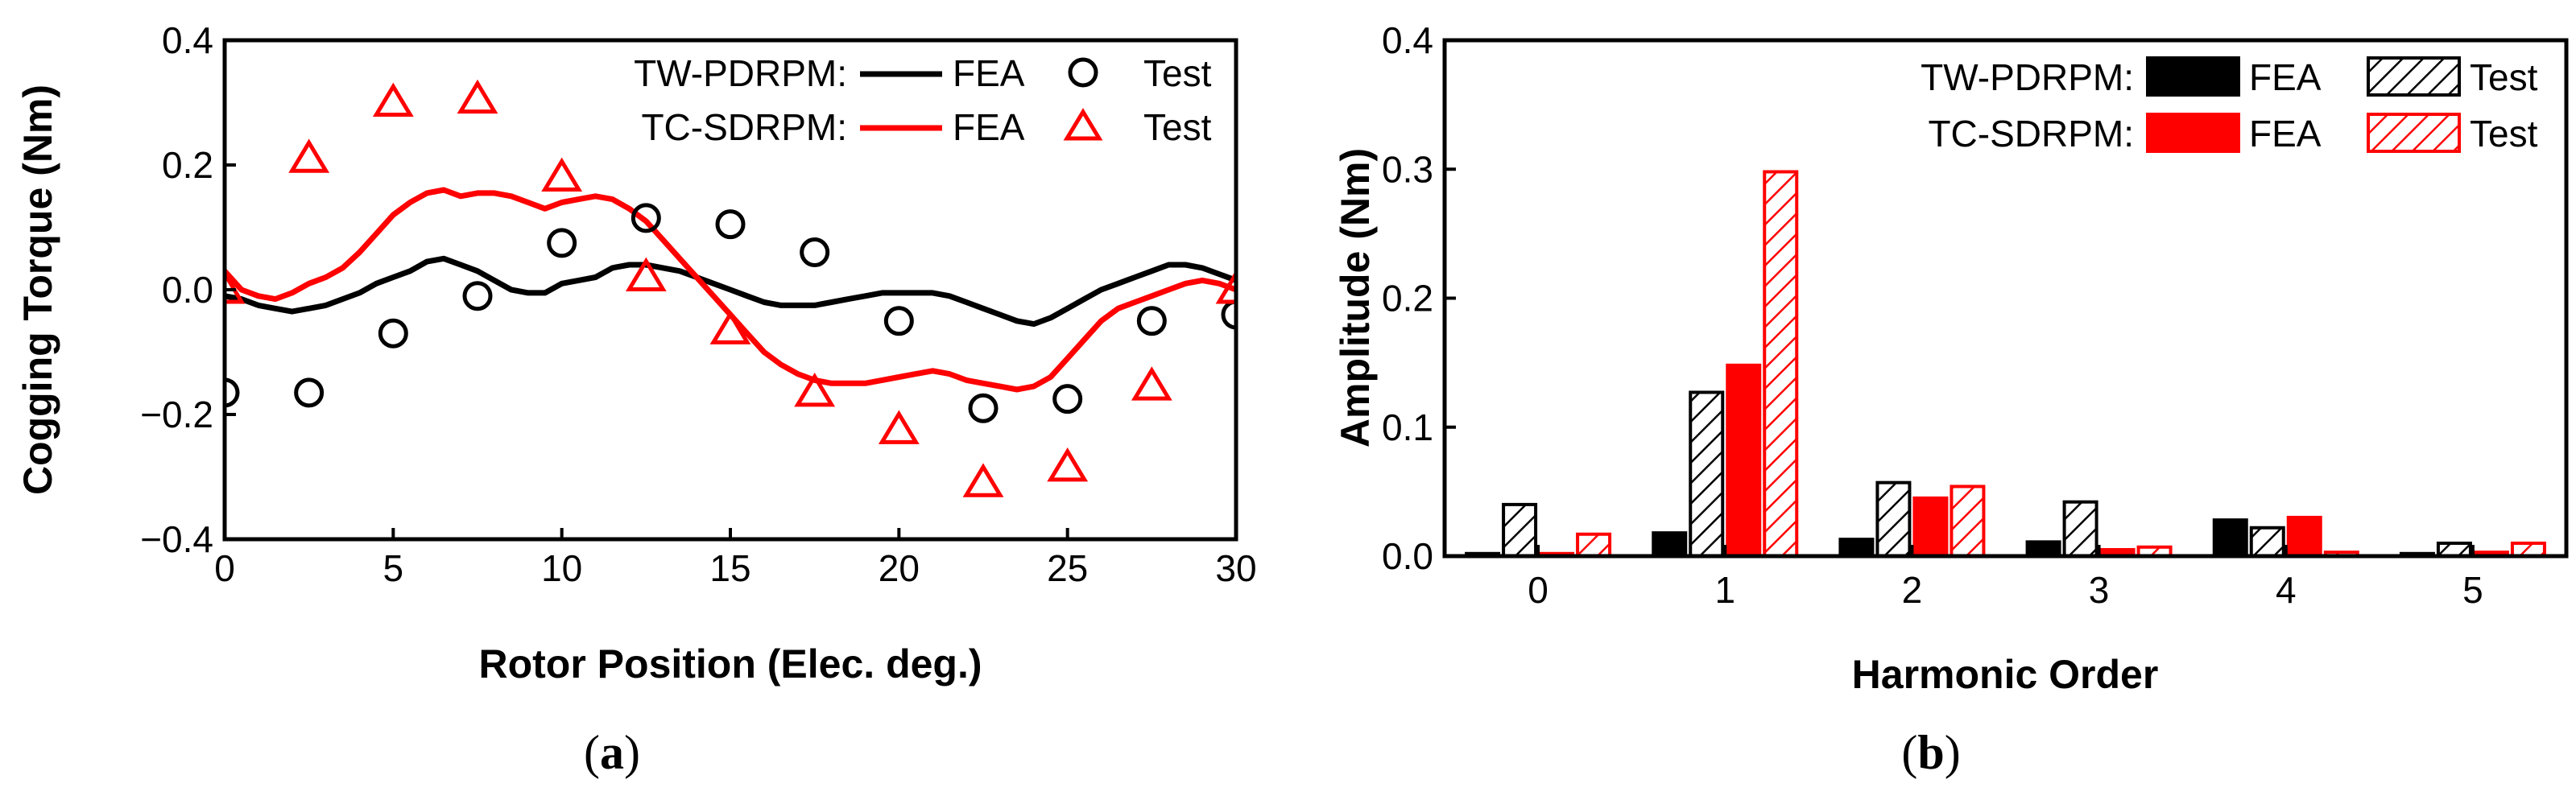 This screenshot has height=804, width=2576. Describe the element at coordinates (1520, 530) in the screenshot. I see `bar-tw-pdrpm-test-h0` at that location.